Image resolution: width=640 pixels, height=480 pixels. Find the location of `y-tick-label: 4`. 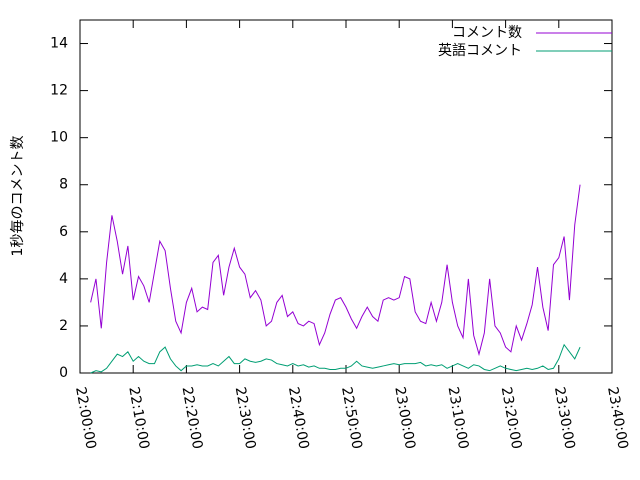

y-tick-label: 4 is located at coordinates (63, 279).